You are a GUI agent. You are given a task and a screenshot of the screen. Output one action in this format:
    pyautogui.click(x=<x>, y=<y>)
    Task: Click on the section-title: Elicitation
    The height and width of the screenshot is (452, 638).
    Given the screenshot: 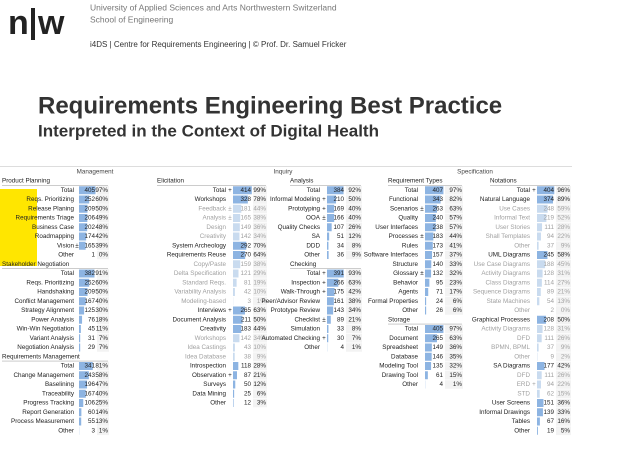 What is the action you would take?
    pyautogui.click(x=170, y=181)
    